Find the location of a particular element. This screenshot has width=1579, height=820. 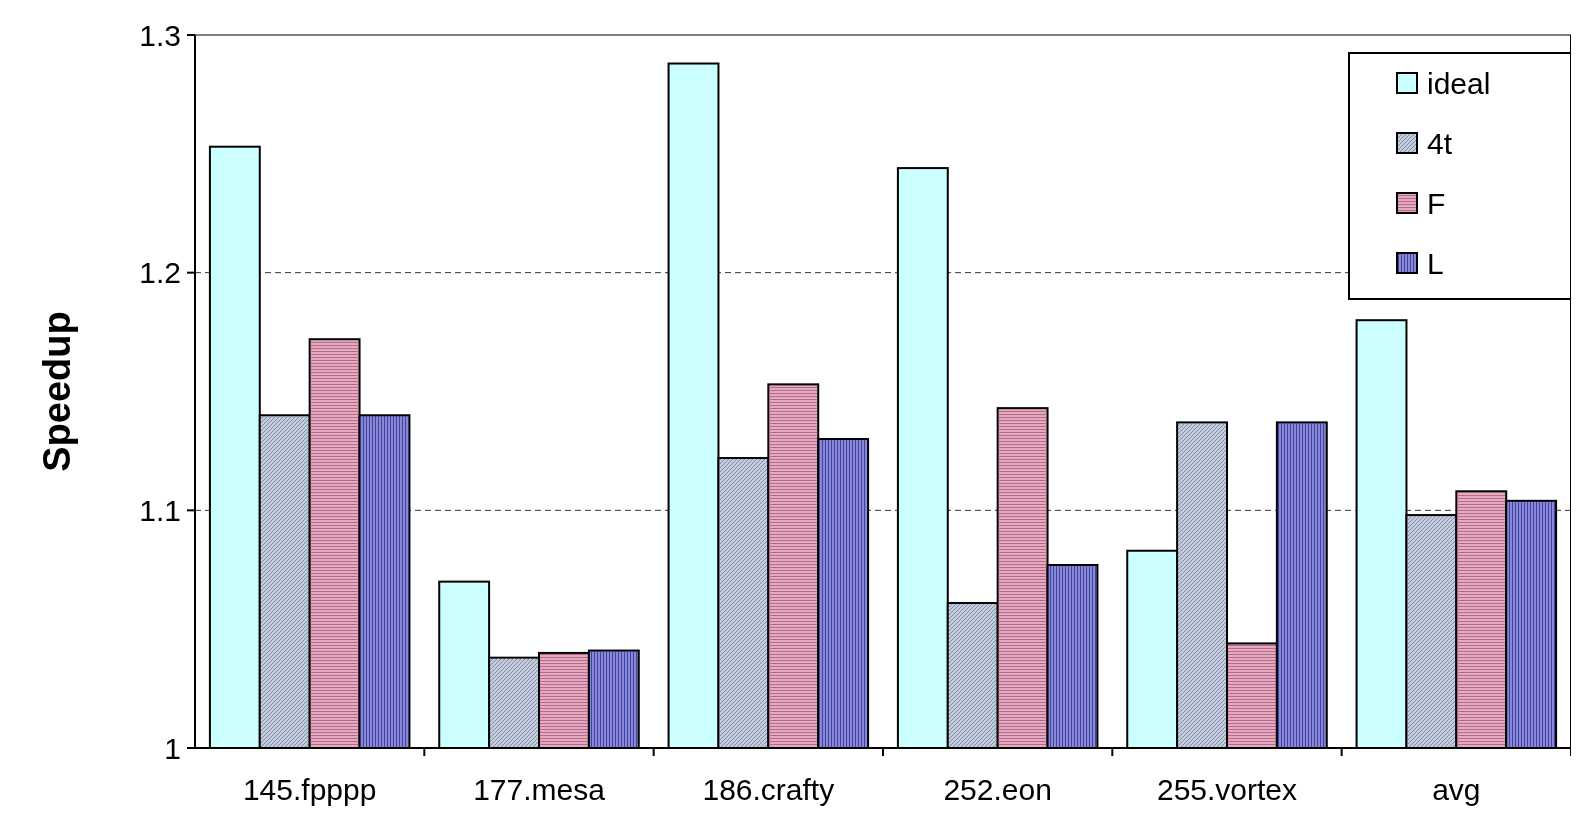

x-tick-label: avg is located at coordinates (1456, 789).